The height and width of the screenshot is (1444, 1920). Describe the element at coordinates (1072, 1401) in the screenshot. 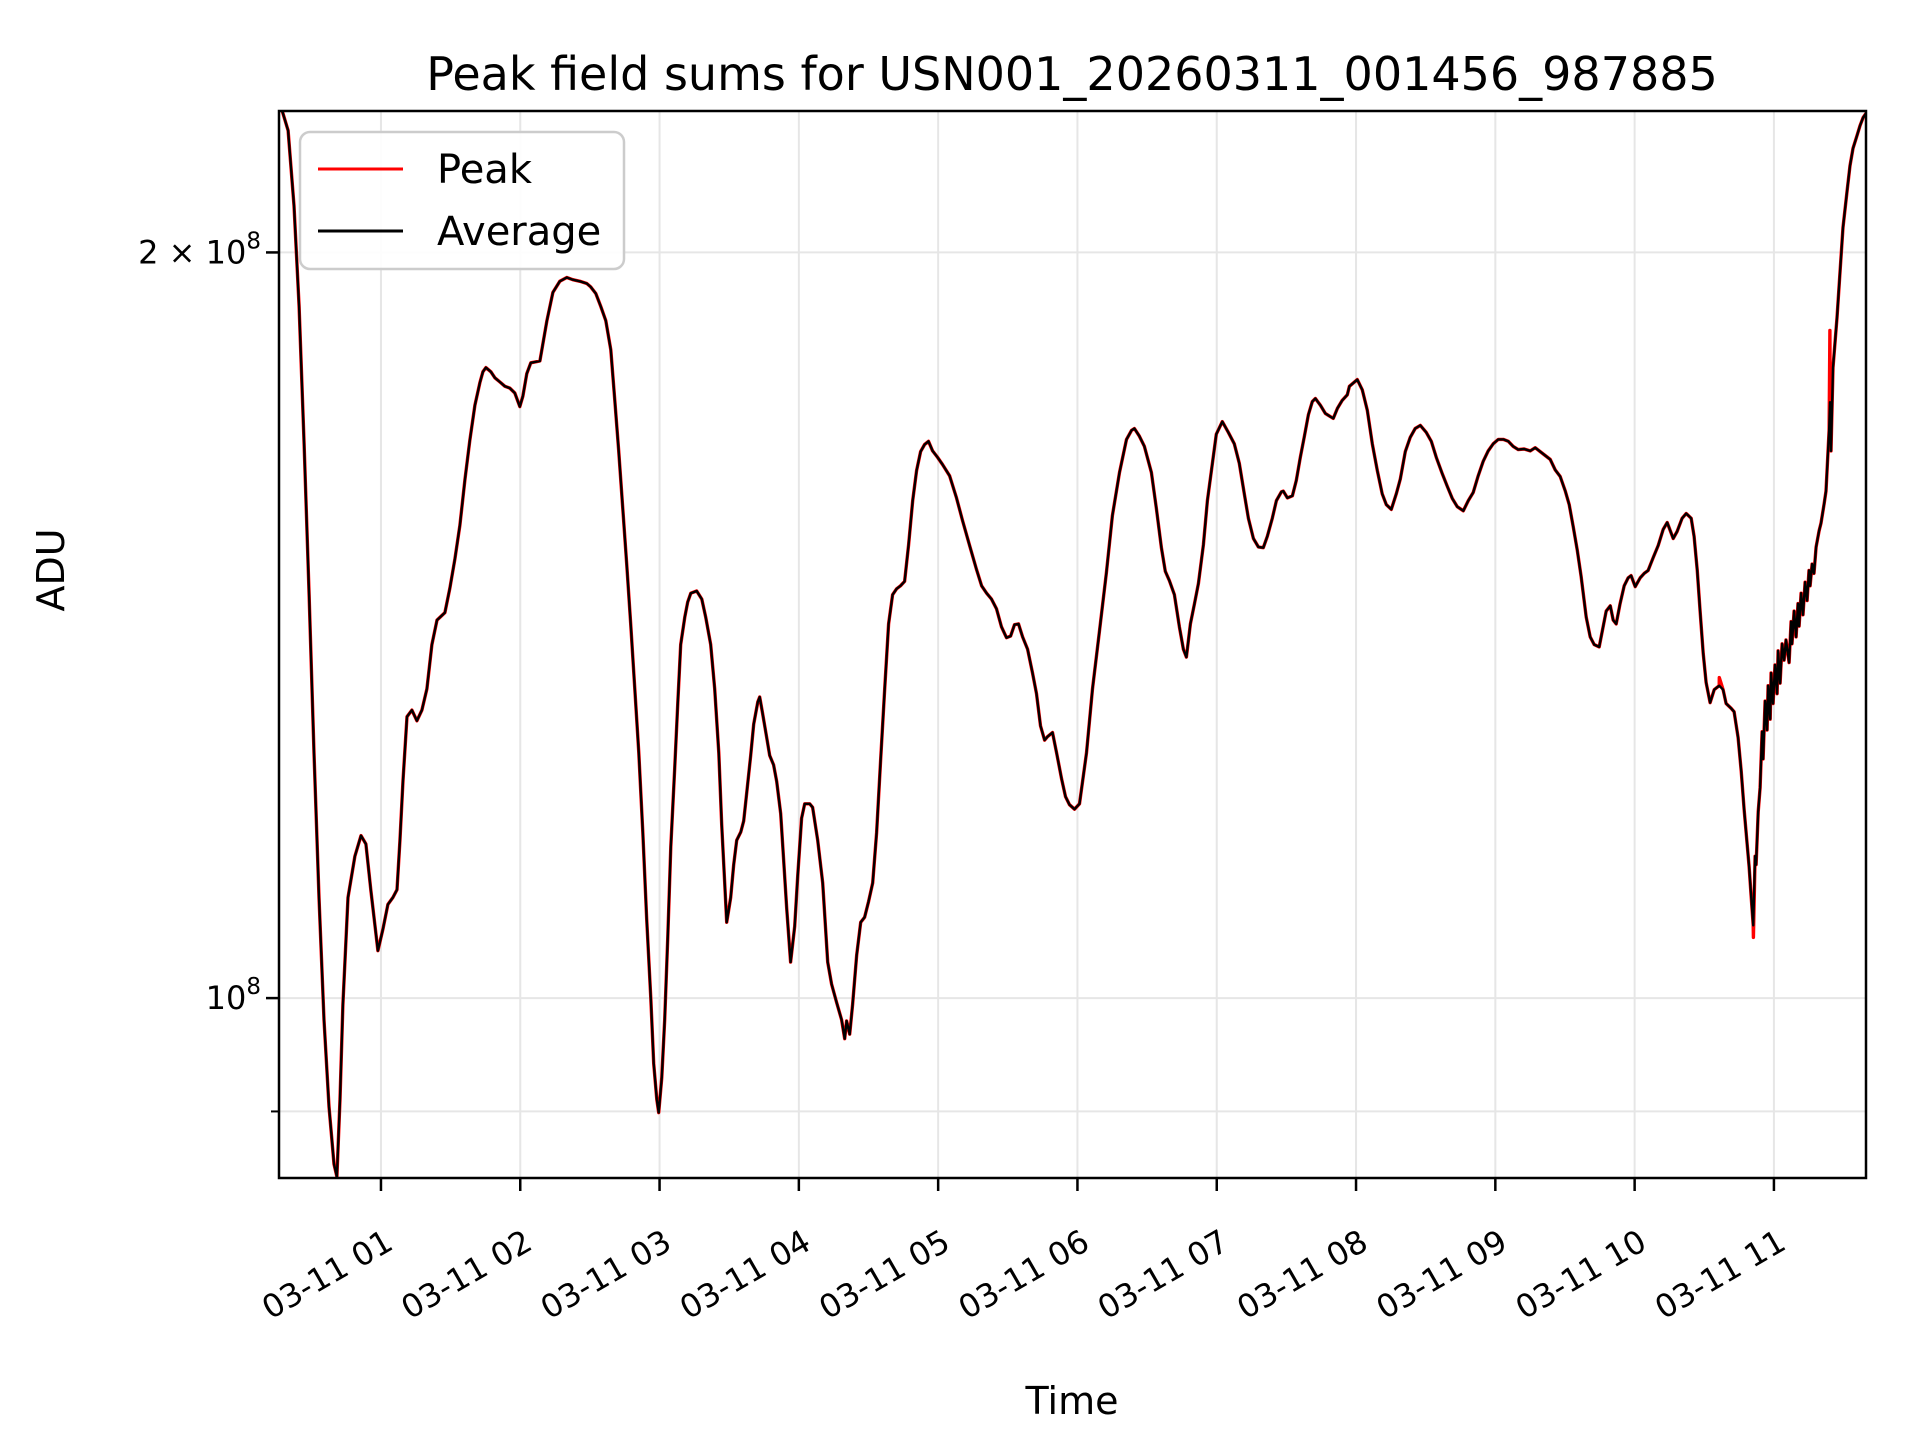

I see `x-axis-label: Time` at that location.